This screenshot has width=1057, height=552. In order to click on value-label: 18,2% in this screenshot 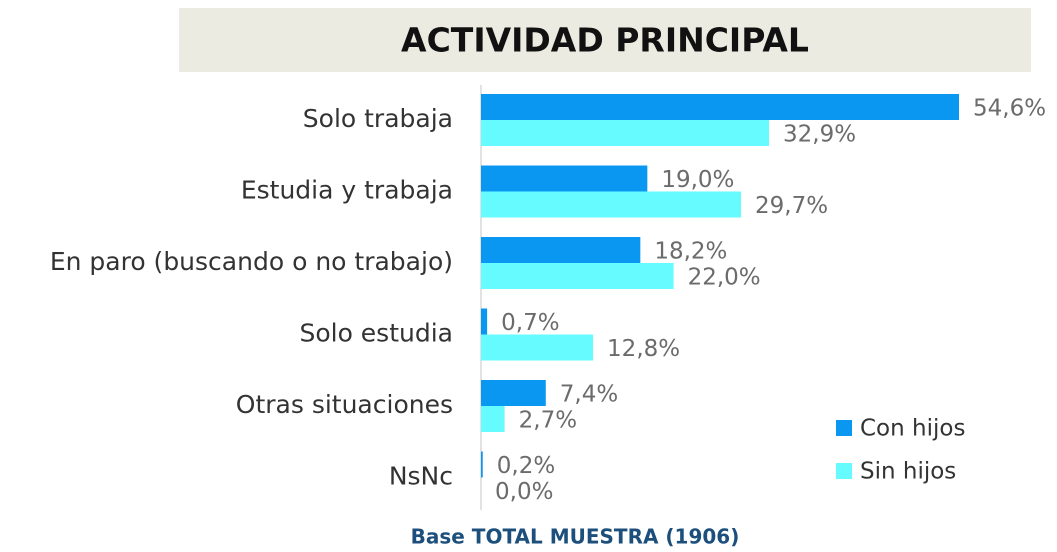, I will do `click(690, 252)`.